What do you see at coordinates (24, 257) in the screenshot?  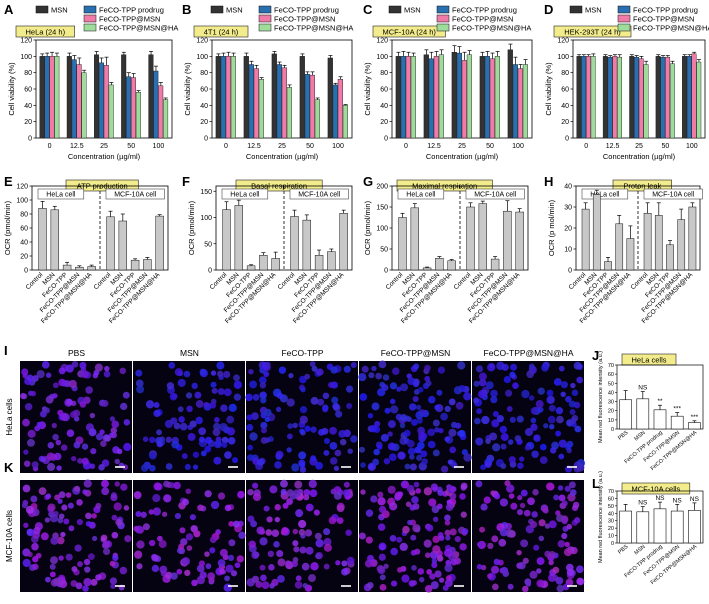 I see `y-tick-label-e: 20` at bounding box center [24, 257].